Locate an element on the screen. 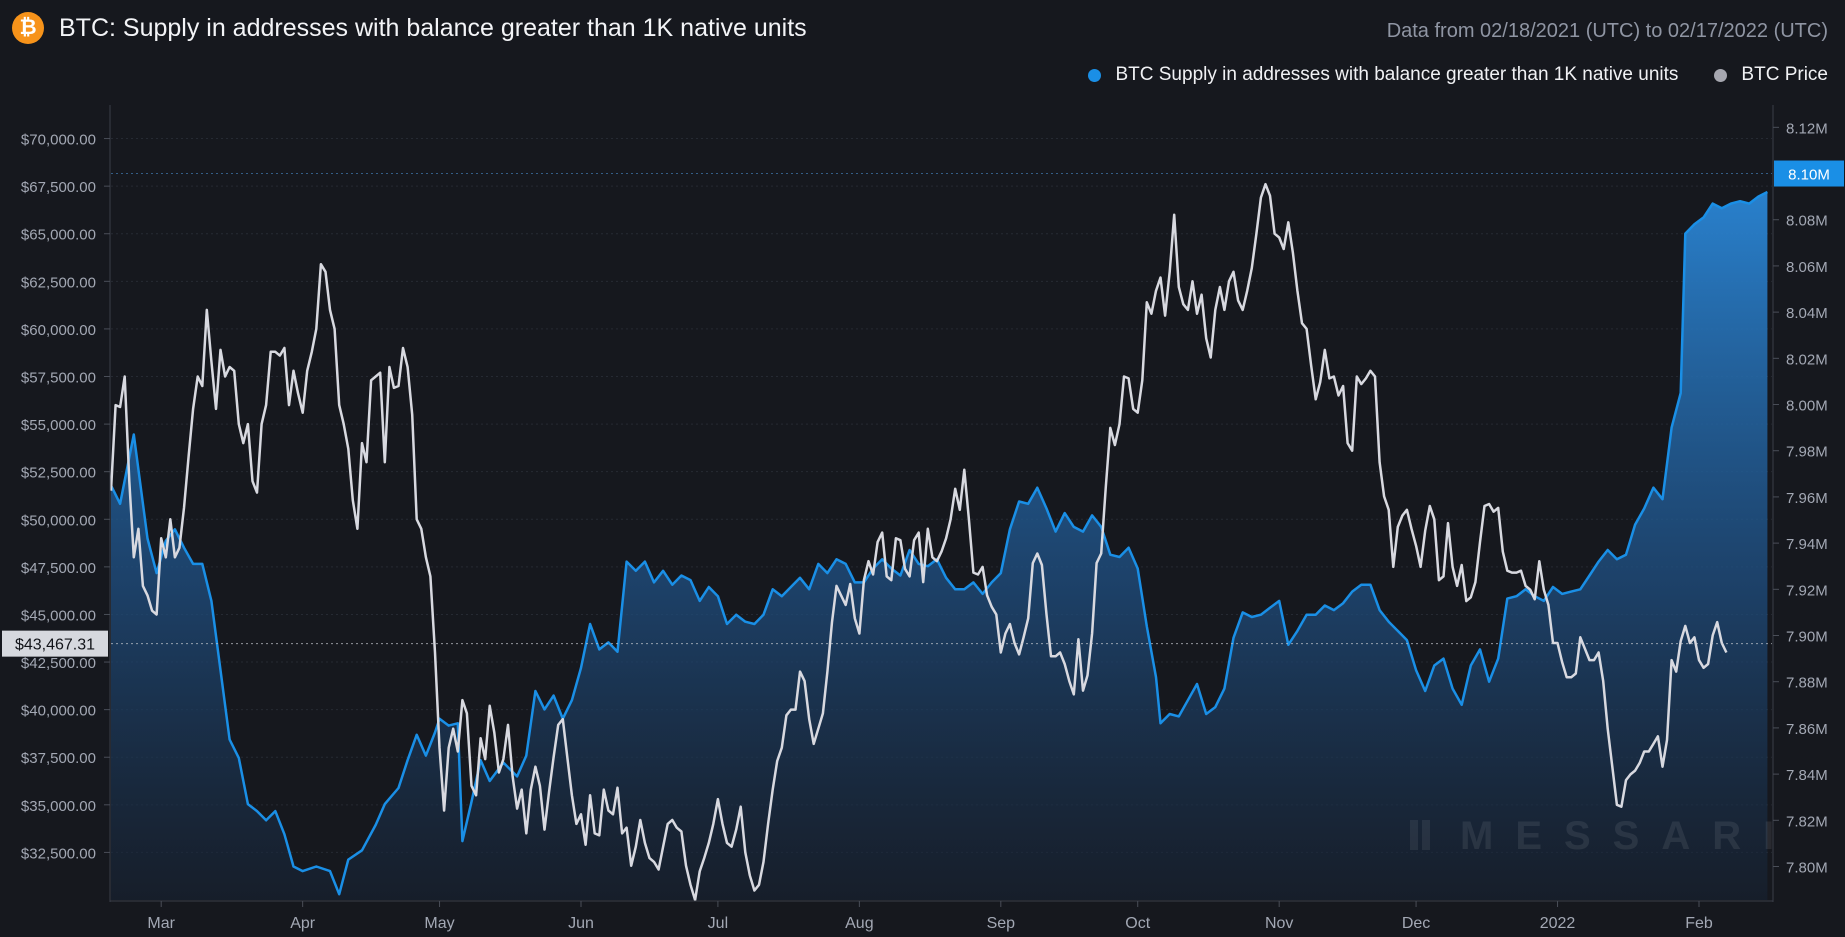 This screenshot has width=1845, height=937. watermark-text: MESSARI is located at coordinates (1628, 836).